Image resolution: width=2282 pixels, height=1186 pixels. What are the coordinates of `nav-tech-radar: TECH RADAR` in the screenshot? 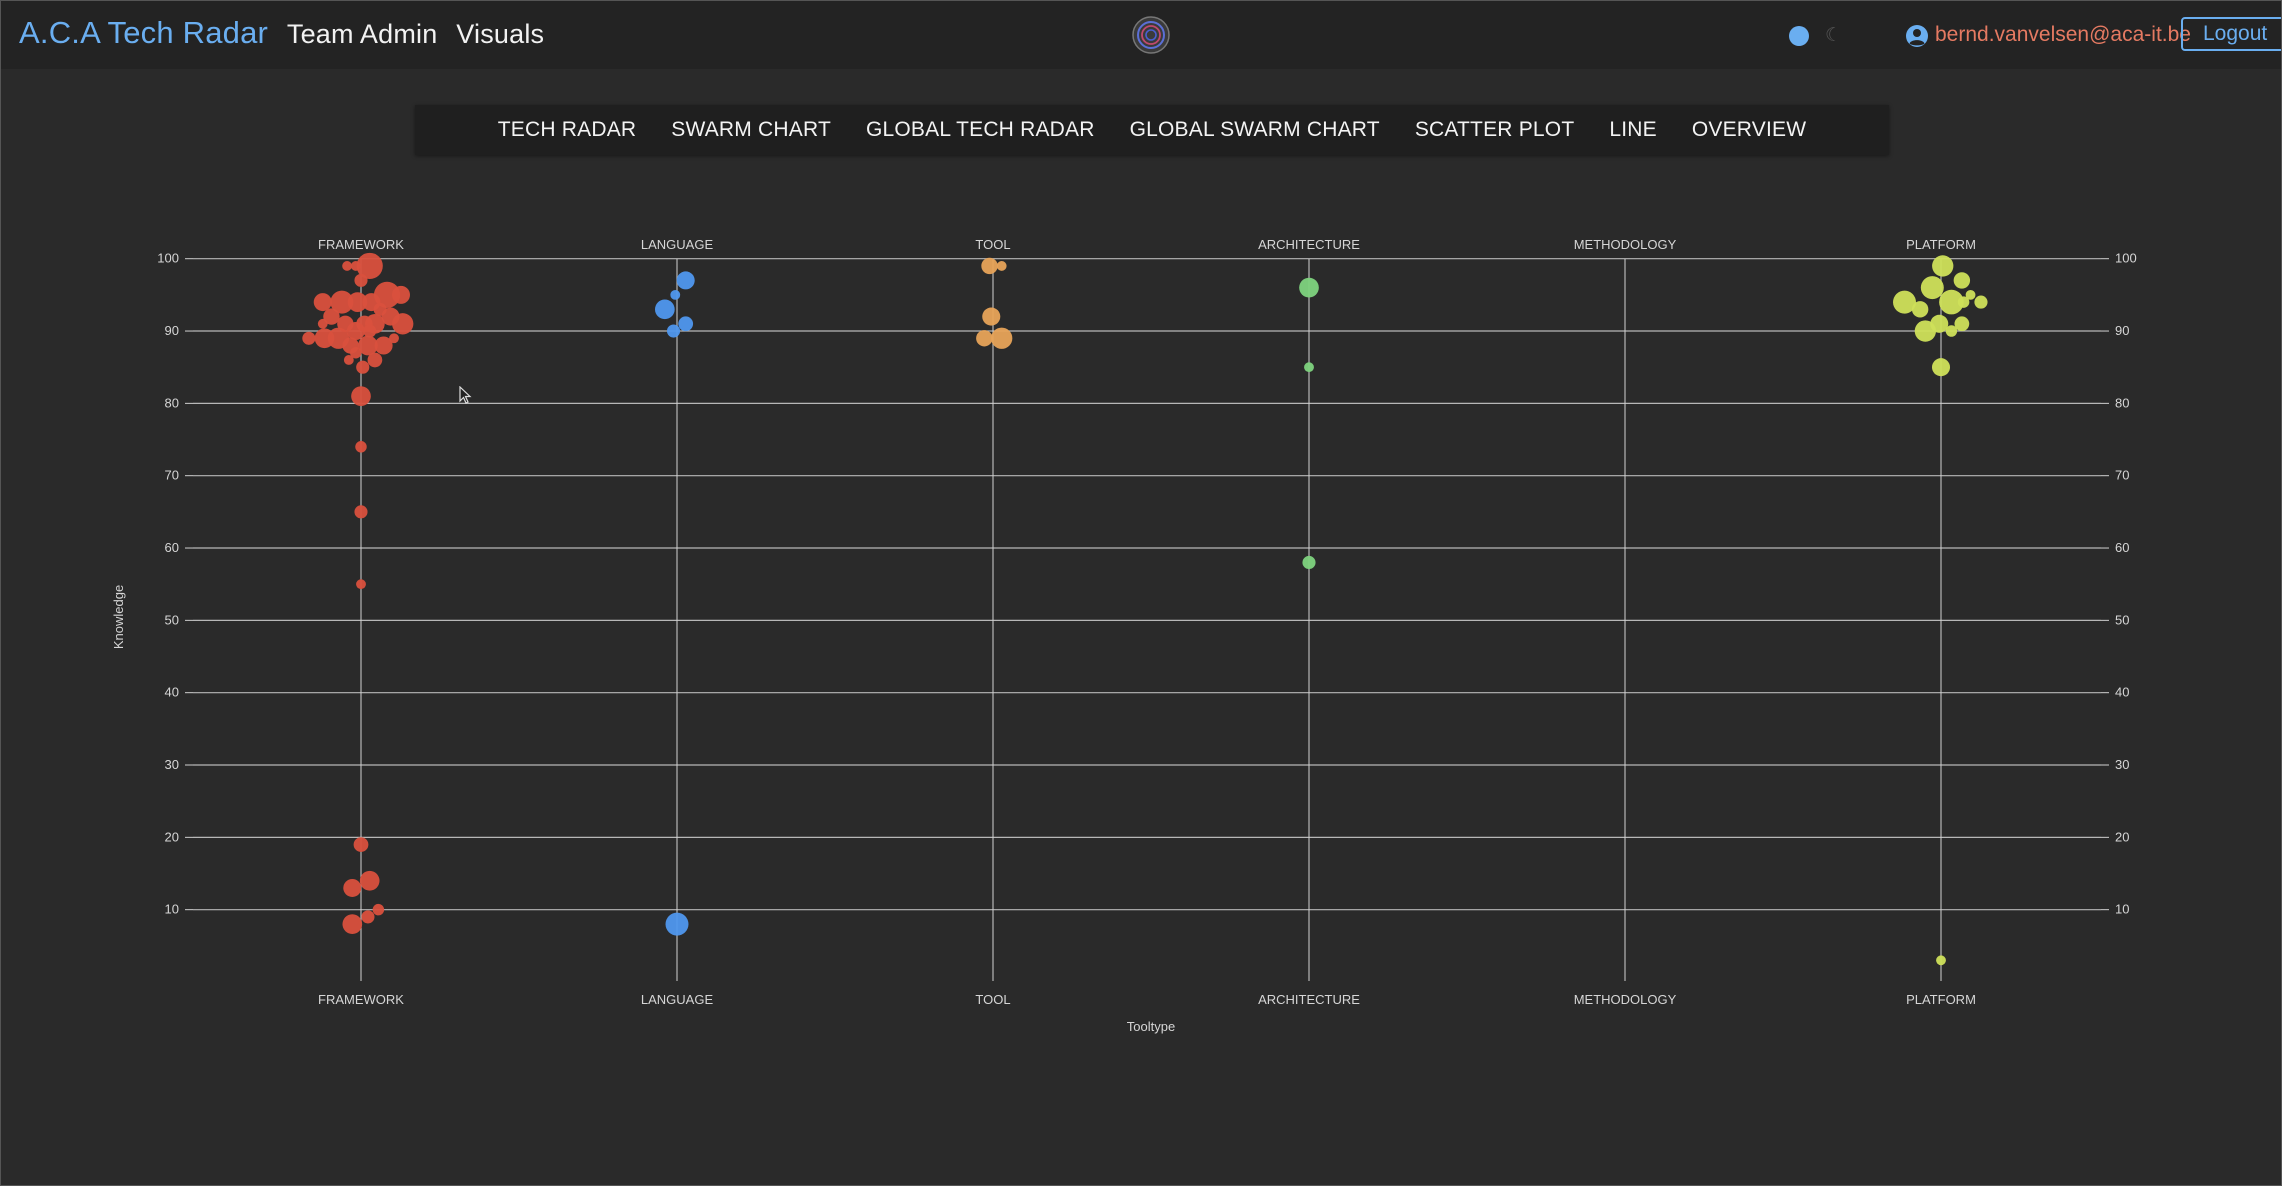 It's located at (567, 129).